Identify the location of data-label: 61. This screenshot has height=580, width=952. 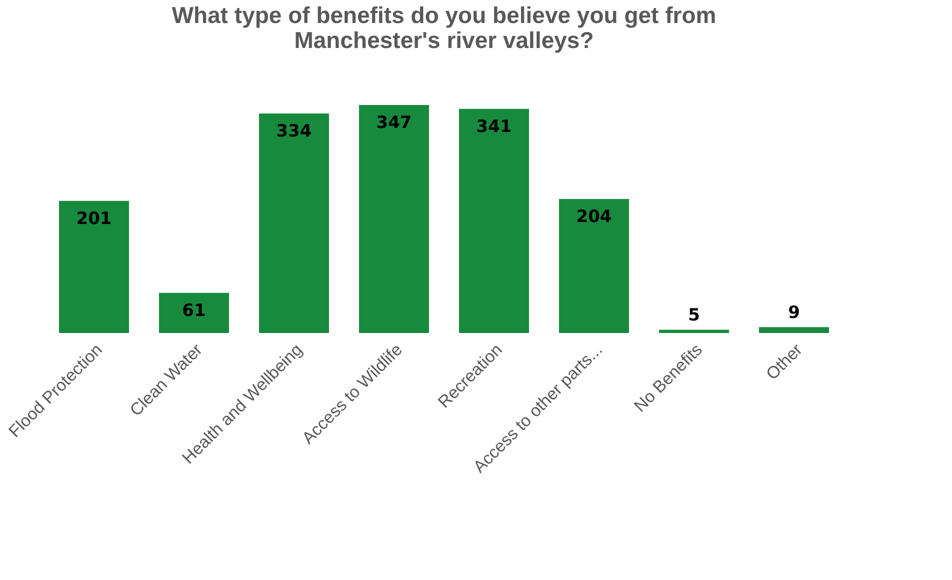
(194, 310).